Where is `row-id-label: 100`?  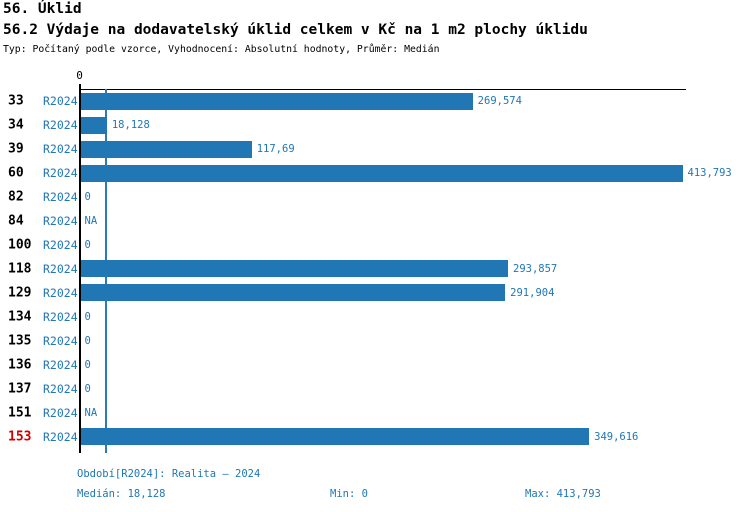
row-id-label: 100 is located at coordinates (20, 245).